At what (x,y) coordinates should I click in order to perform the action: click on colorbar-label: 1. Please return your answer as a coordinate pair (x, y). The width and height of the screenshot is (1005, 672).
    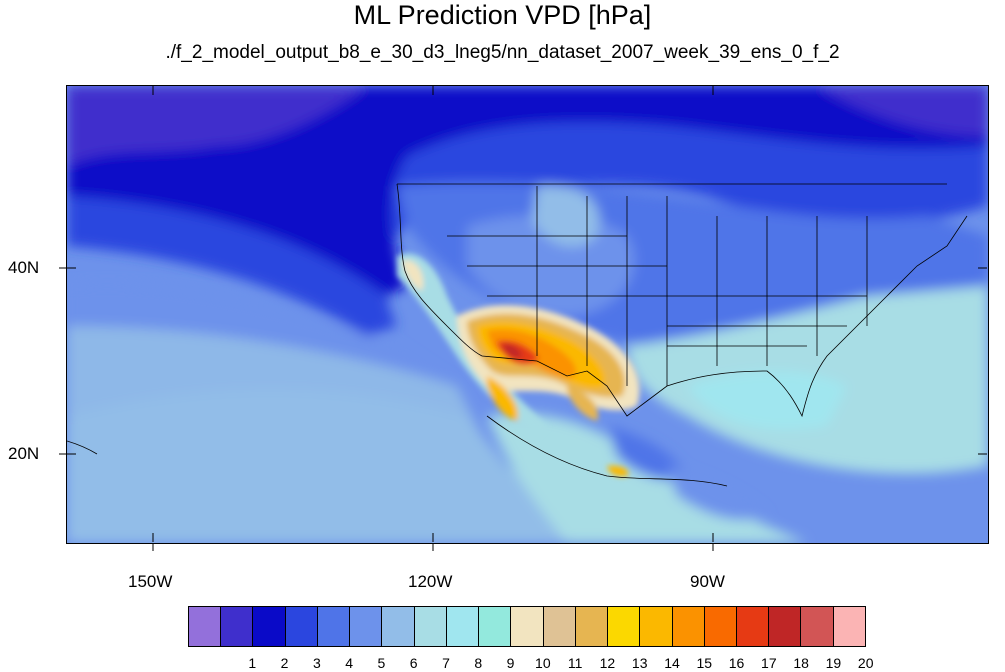
    Looking at the image, I should click on (252, 663).